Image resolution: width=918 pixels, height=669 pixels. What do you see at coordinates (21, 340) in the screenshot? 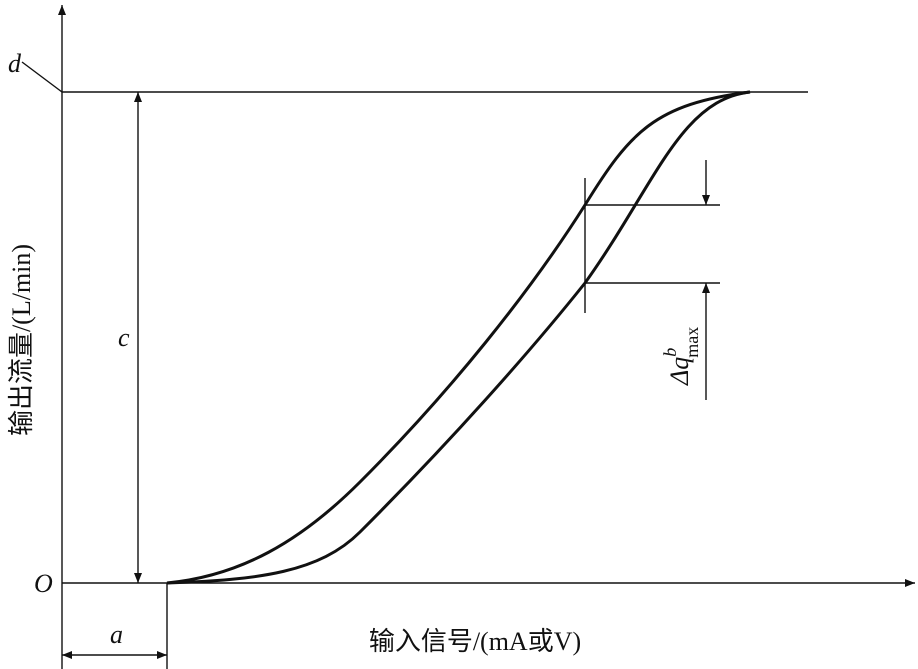
I see `y-axis-label: 输出流量/(L/min)` at bounding box center [21, 340].